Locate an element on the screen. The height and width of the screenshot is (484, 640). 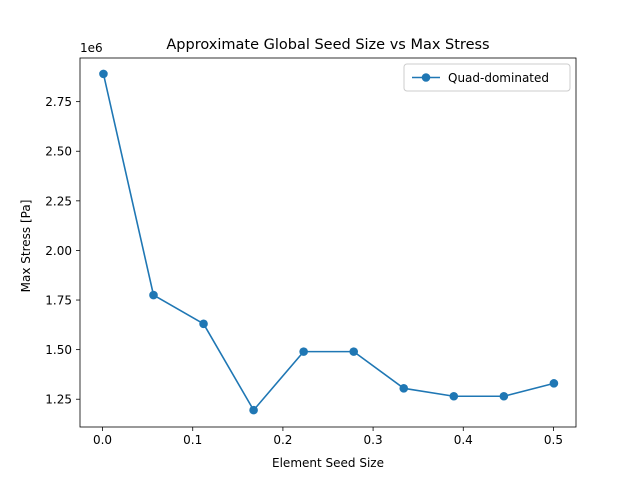
y-tick-label: 2.25 is located at coordinates (58, 201).